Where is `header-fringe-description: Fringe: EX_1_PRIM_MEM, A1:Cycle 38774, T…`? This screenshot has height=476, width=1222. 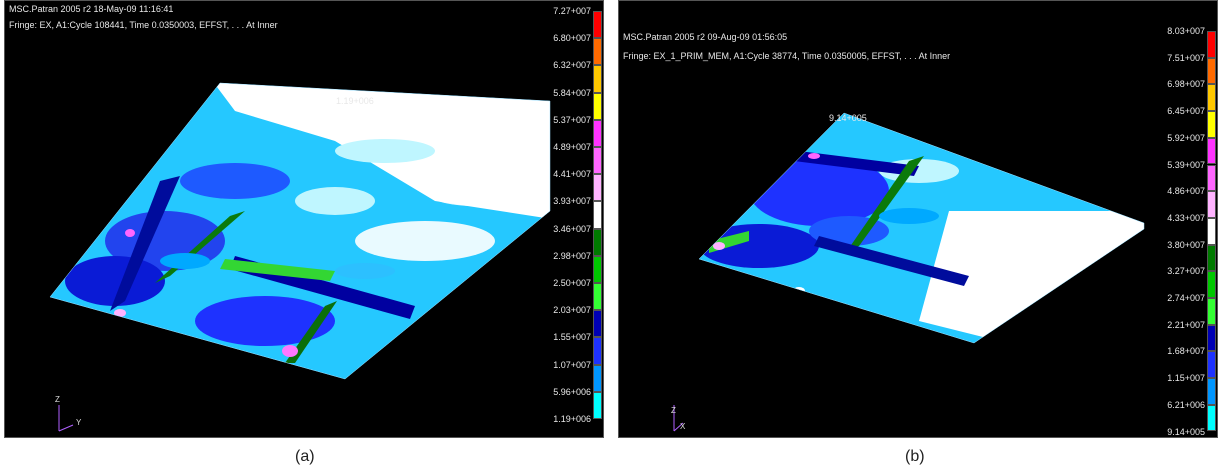 header-fringe-description: Fringe: EX_1_PRIM_MEM, A1:Cycle 38774, T… is located at coordinates (787, 56).